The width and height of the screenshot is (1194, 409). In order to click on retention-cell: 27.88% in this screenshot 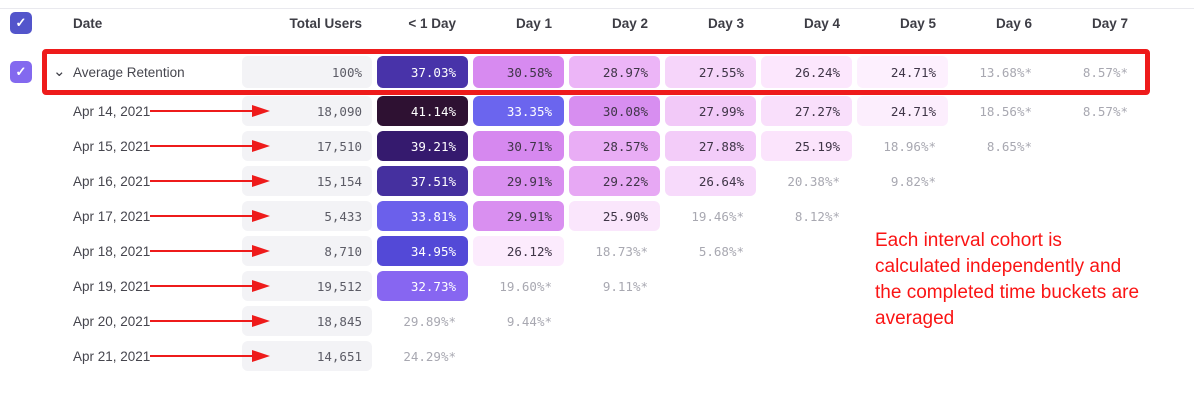, I will do `click(710, 146)`.